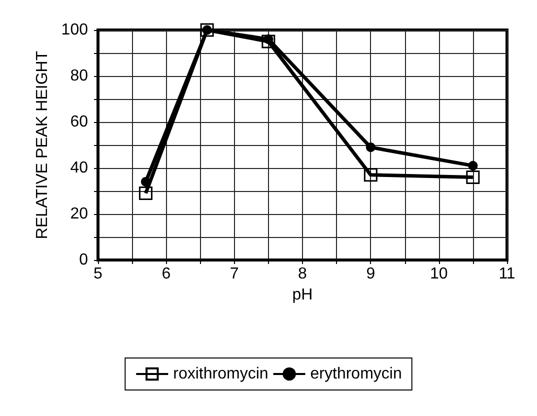 The image size is (537, 416). Describe the element at coordinates (74, 30) in the screenshot. I see `y-tick-label: 100` at that location.